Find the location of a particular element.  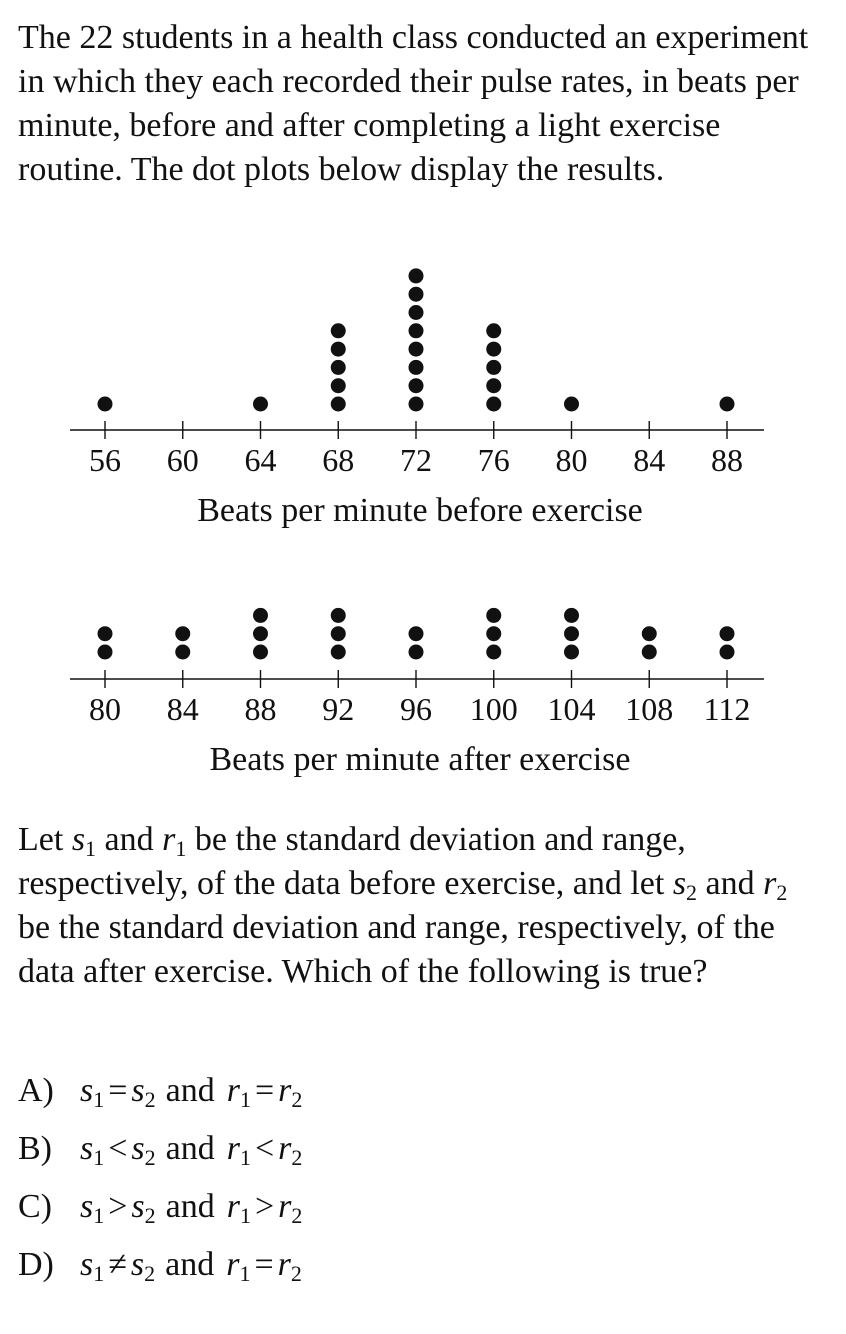

tick-label: 64 is located at coordinates (261, 460).